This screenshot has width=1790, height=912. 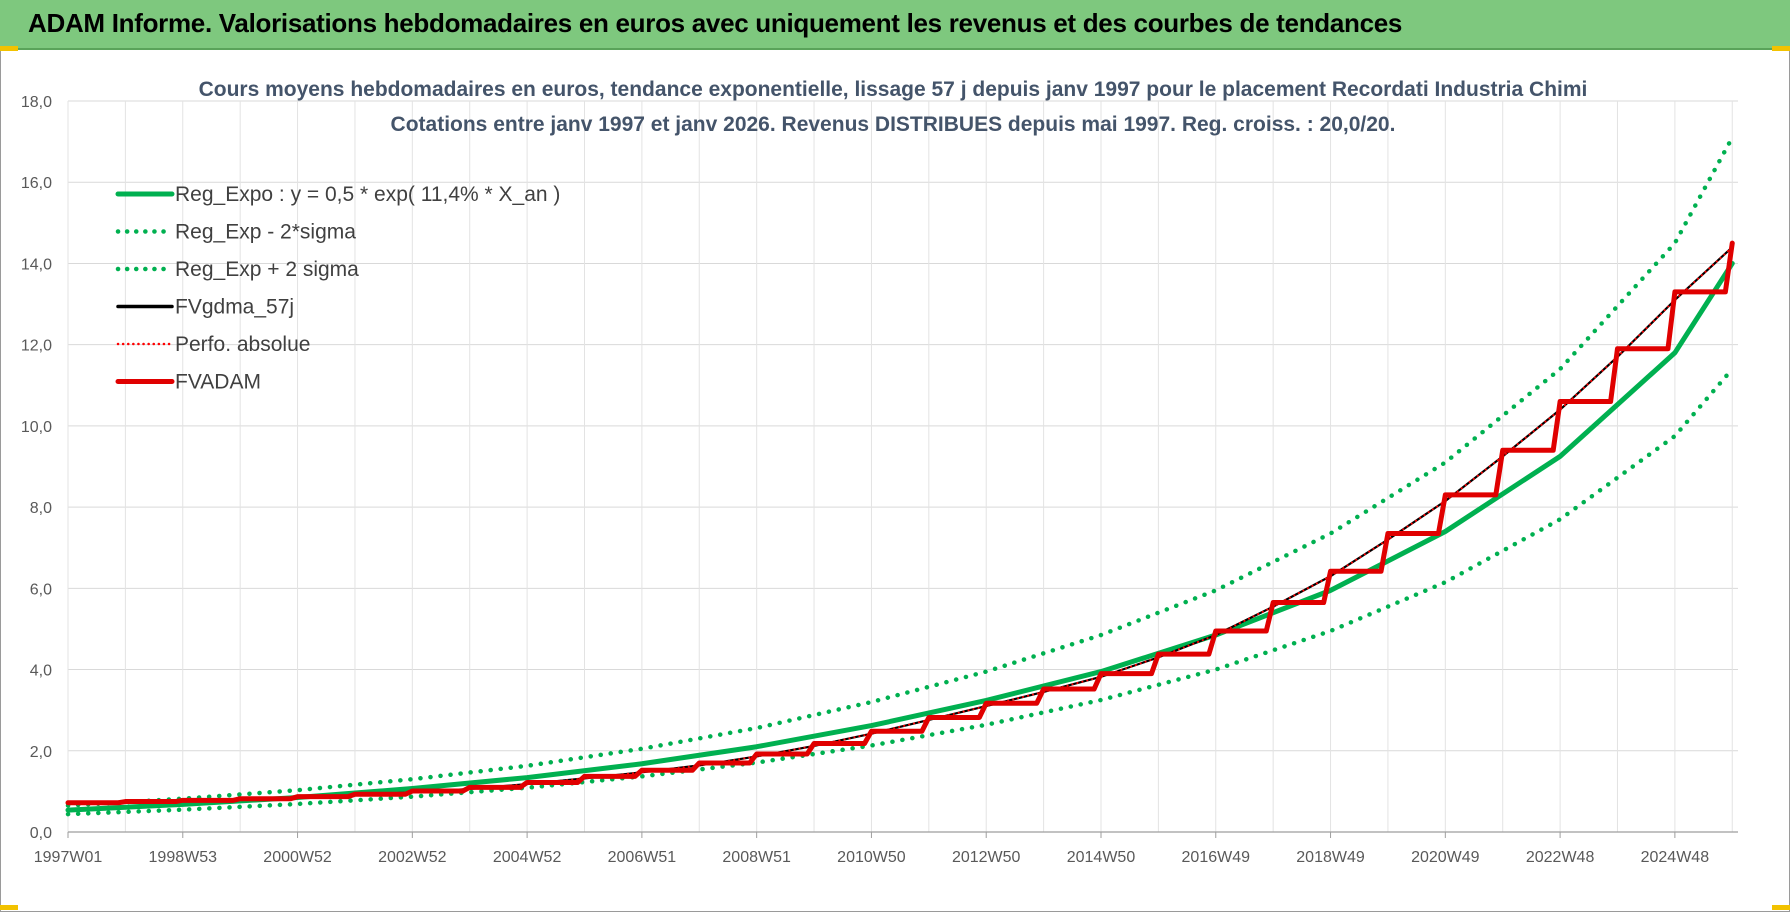 What do you see at coordinates (527, 857) in the screenshot?
I see `x-tick-label: 2004W52` at bounding box center [527, 857].